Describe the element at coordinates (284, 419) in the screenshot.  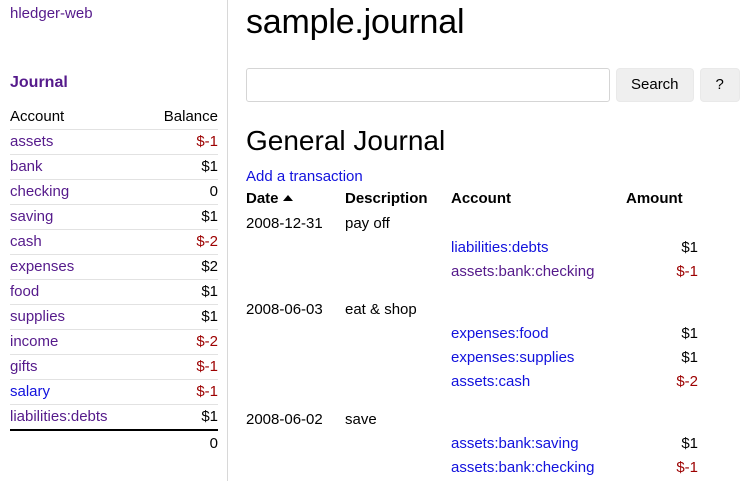
I see `transaction-date: 2008-06-02` at that location.